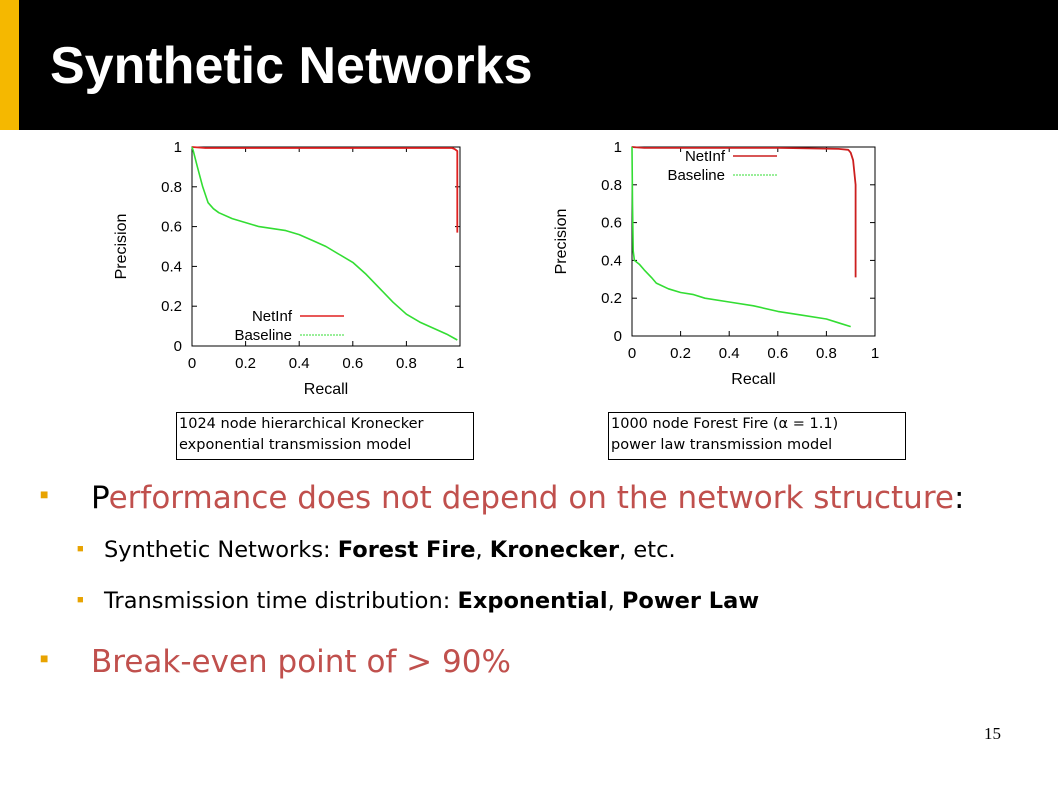 The width and height of the screenshot is (1058, 793). Describe the element at coordinates (992, 733) in the screenshot. I see `page-number: 15` at that location.